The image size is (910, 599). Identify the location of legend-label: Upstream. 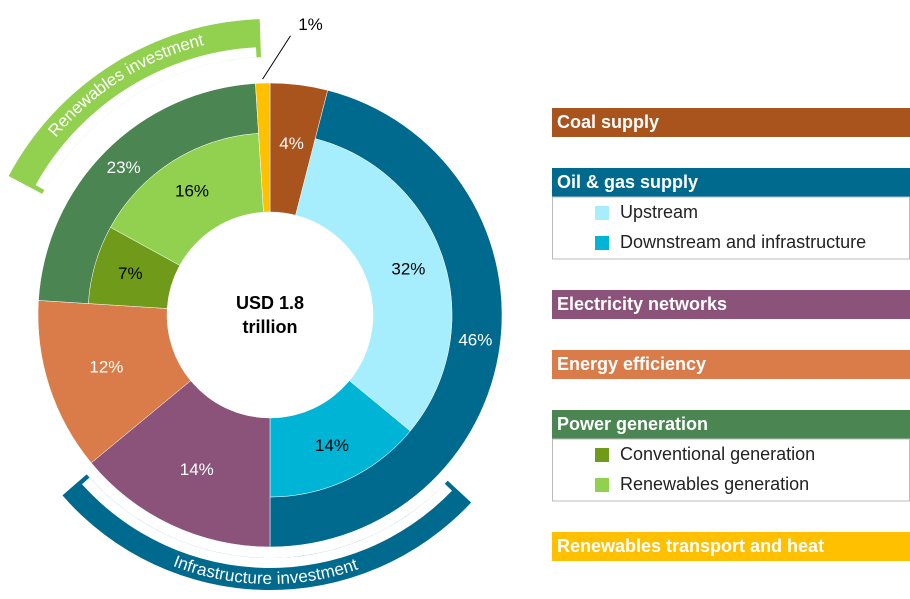
(659, 212).